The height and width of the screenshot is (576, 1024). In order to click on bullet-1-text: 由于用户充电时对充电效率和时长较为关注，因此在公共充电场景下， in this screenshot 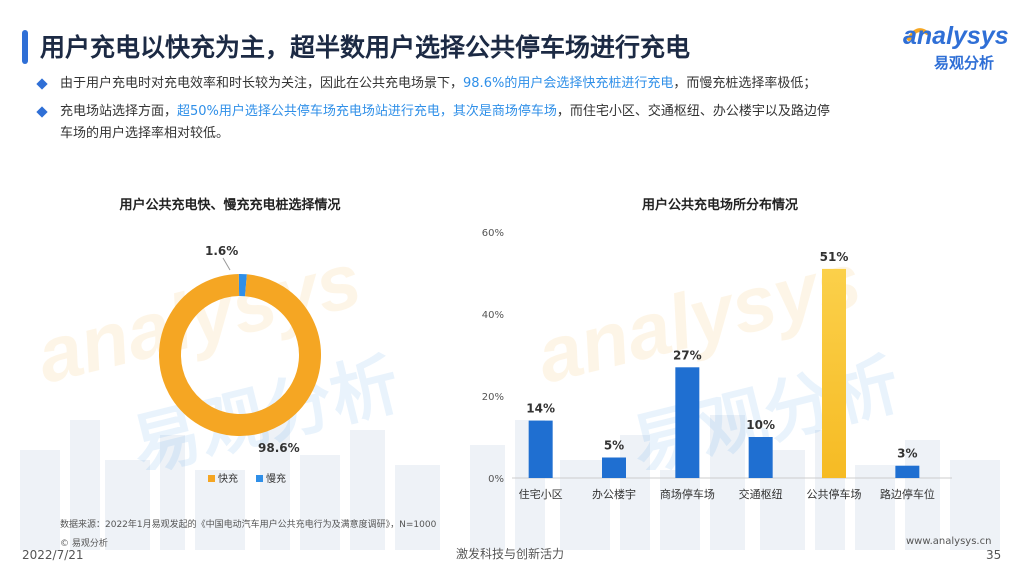, I will do `click(262, 83)`.